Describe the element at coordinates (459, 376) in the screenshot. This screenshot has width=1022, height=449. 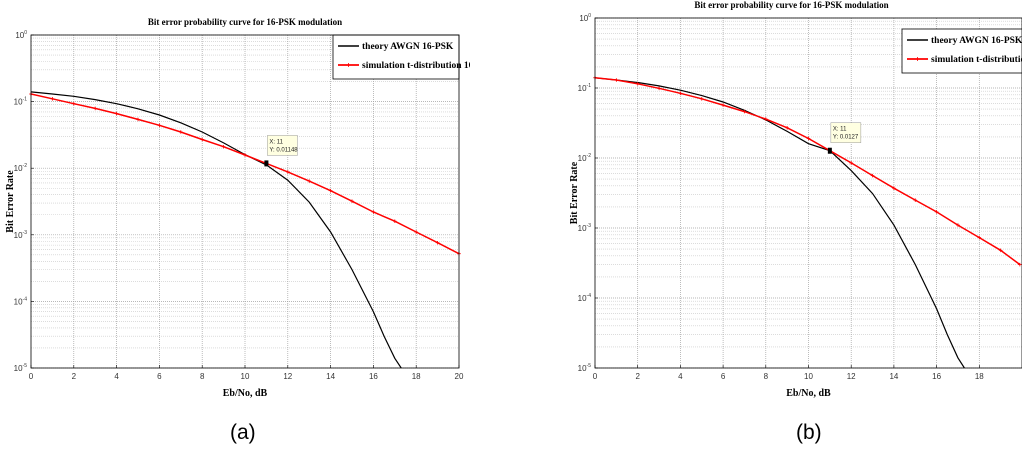
I see `x-tick-label: 20` at that location.